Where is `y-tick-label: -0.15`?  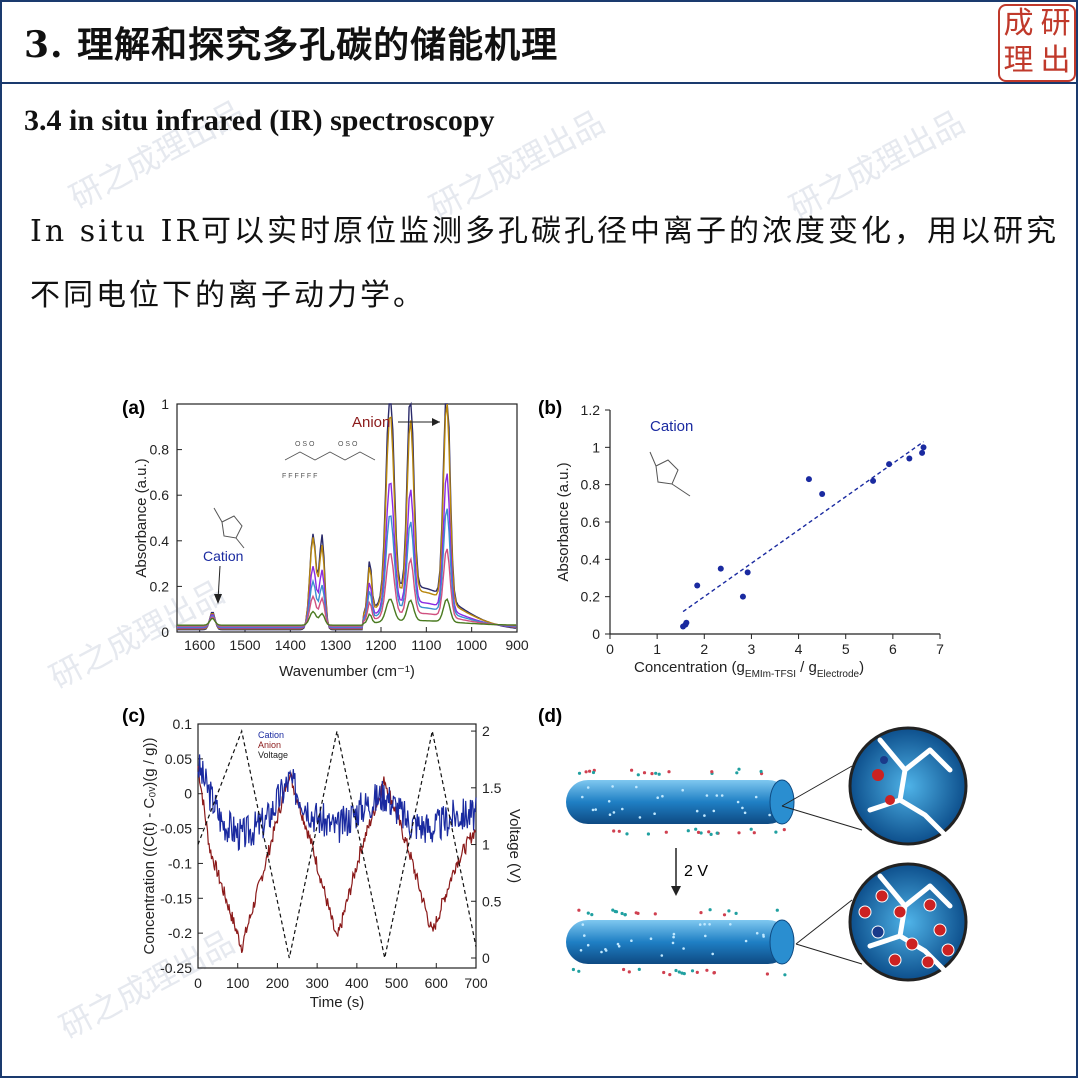 y-tick-label: -0.15 is located at coordinates (176, 898).